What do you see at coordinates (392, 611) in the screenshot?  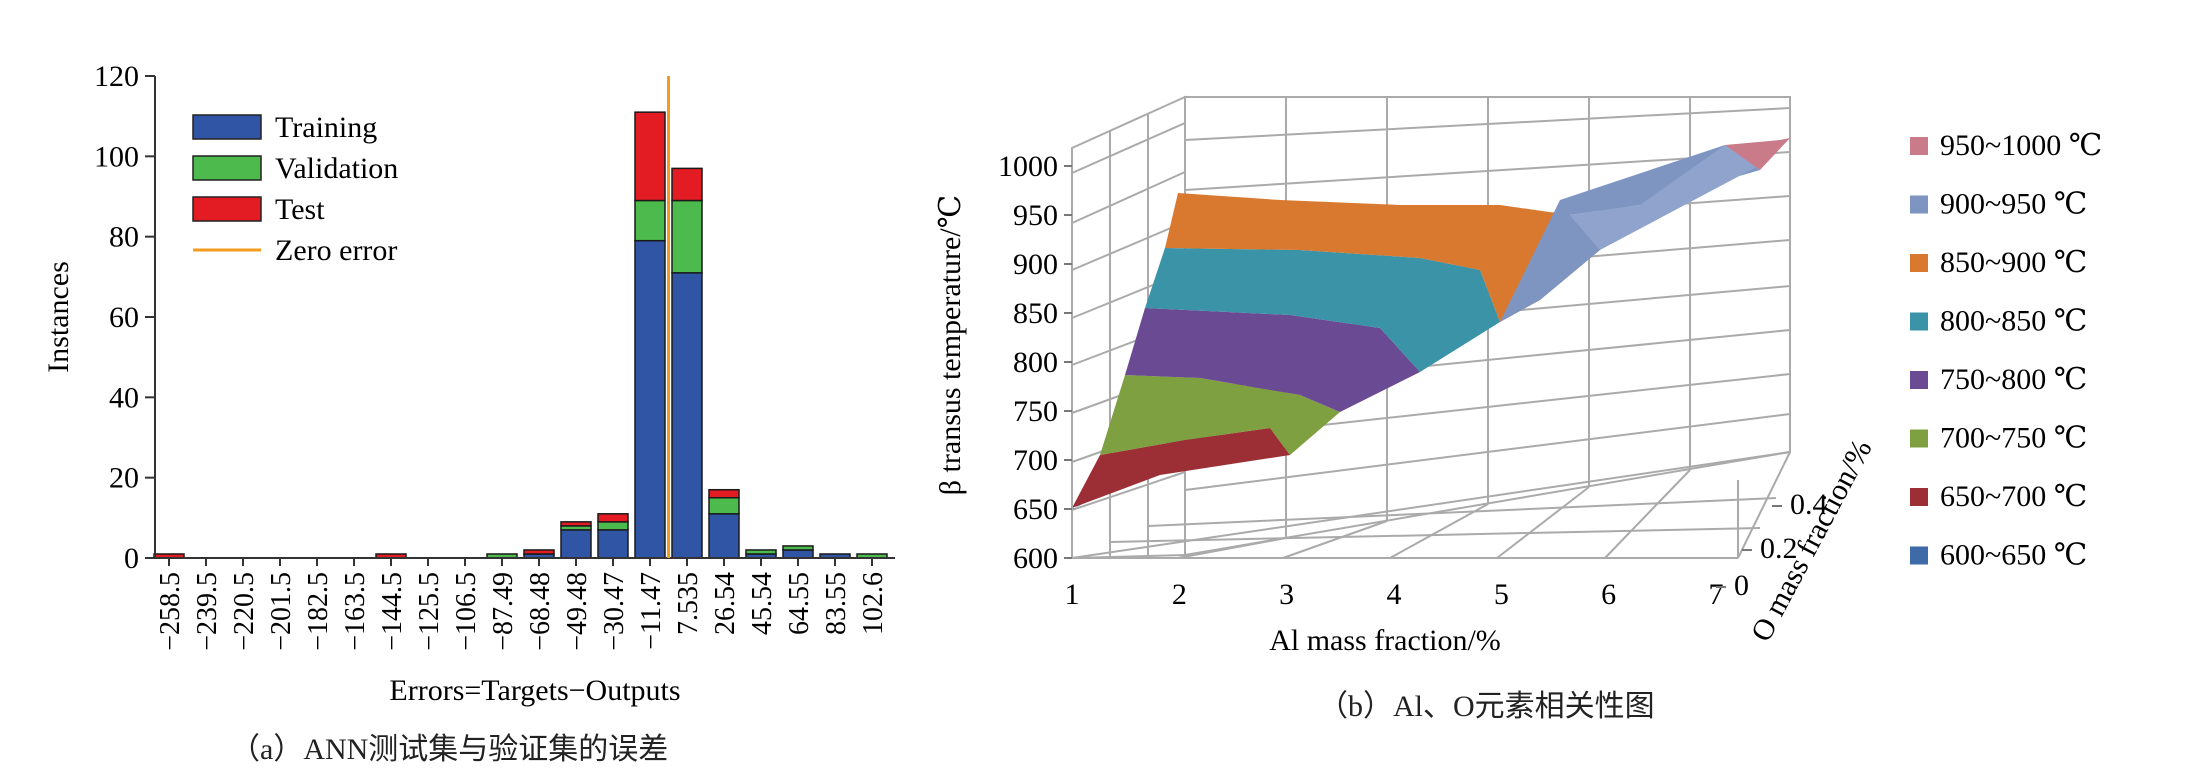 I see `x-tick-label: −144.5` at bounding box center [392, 611].